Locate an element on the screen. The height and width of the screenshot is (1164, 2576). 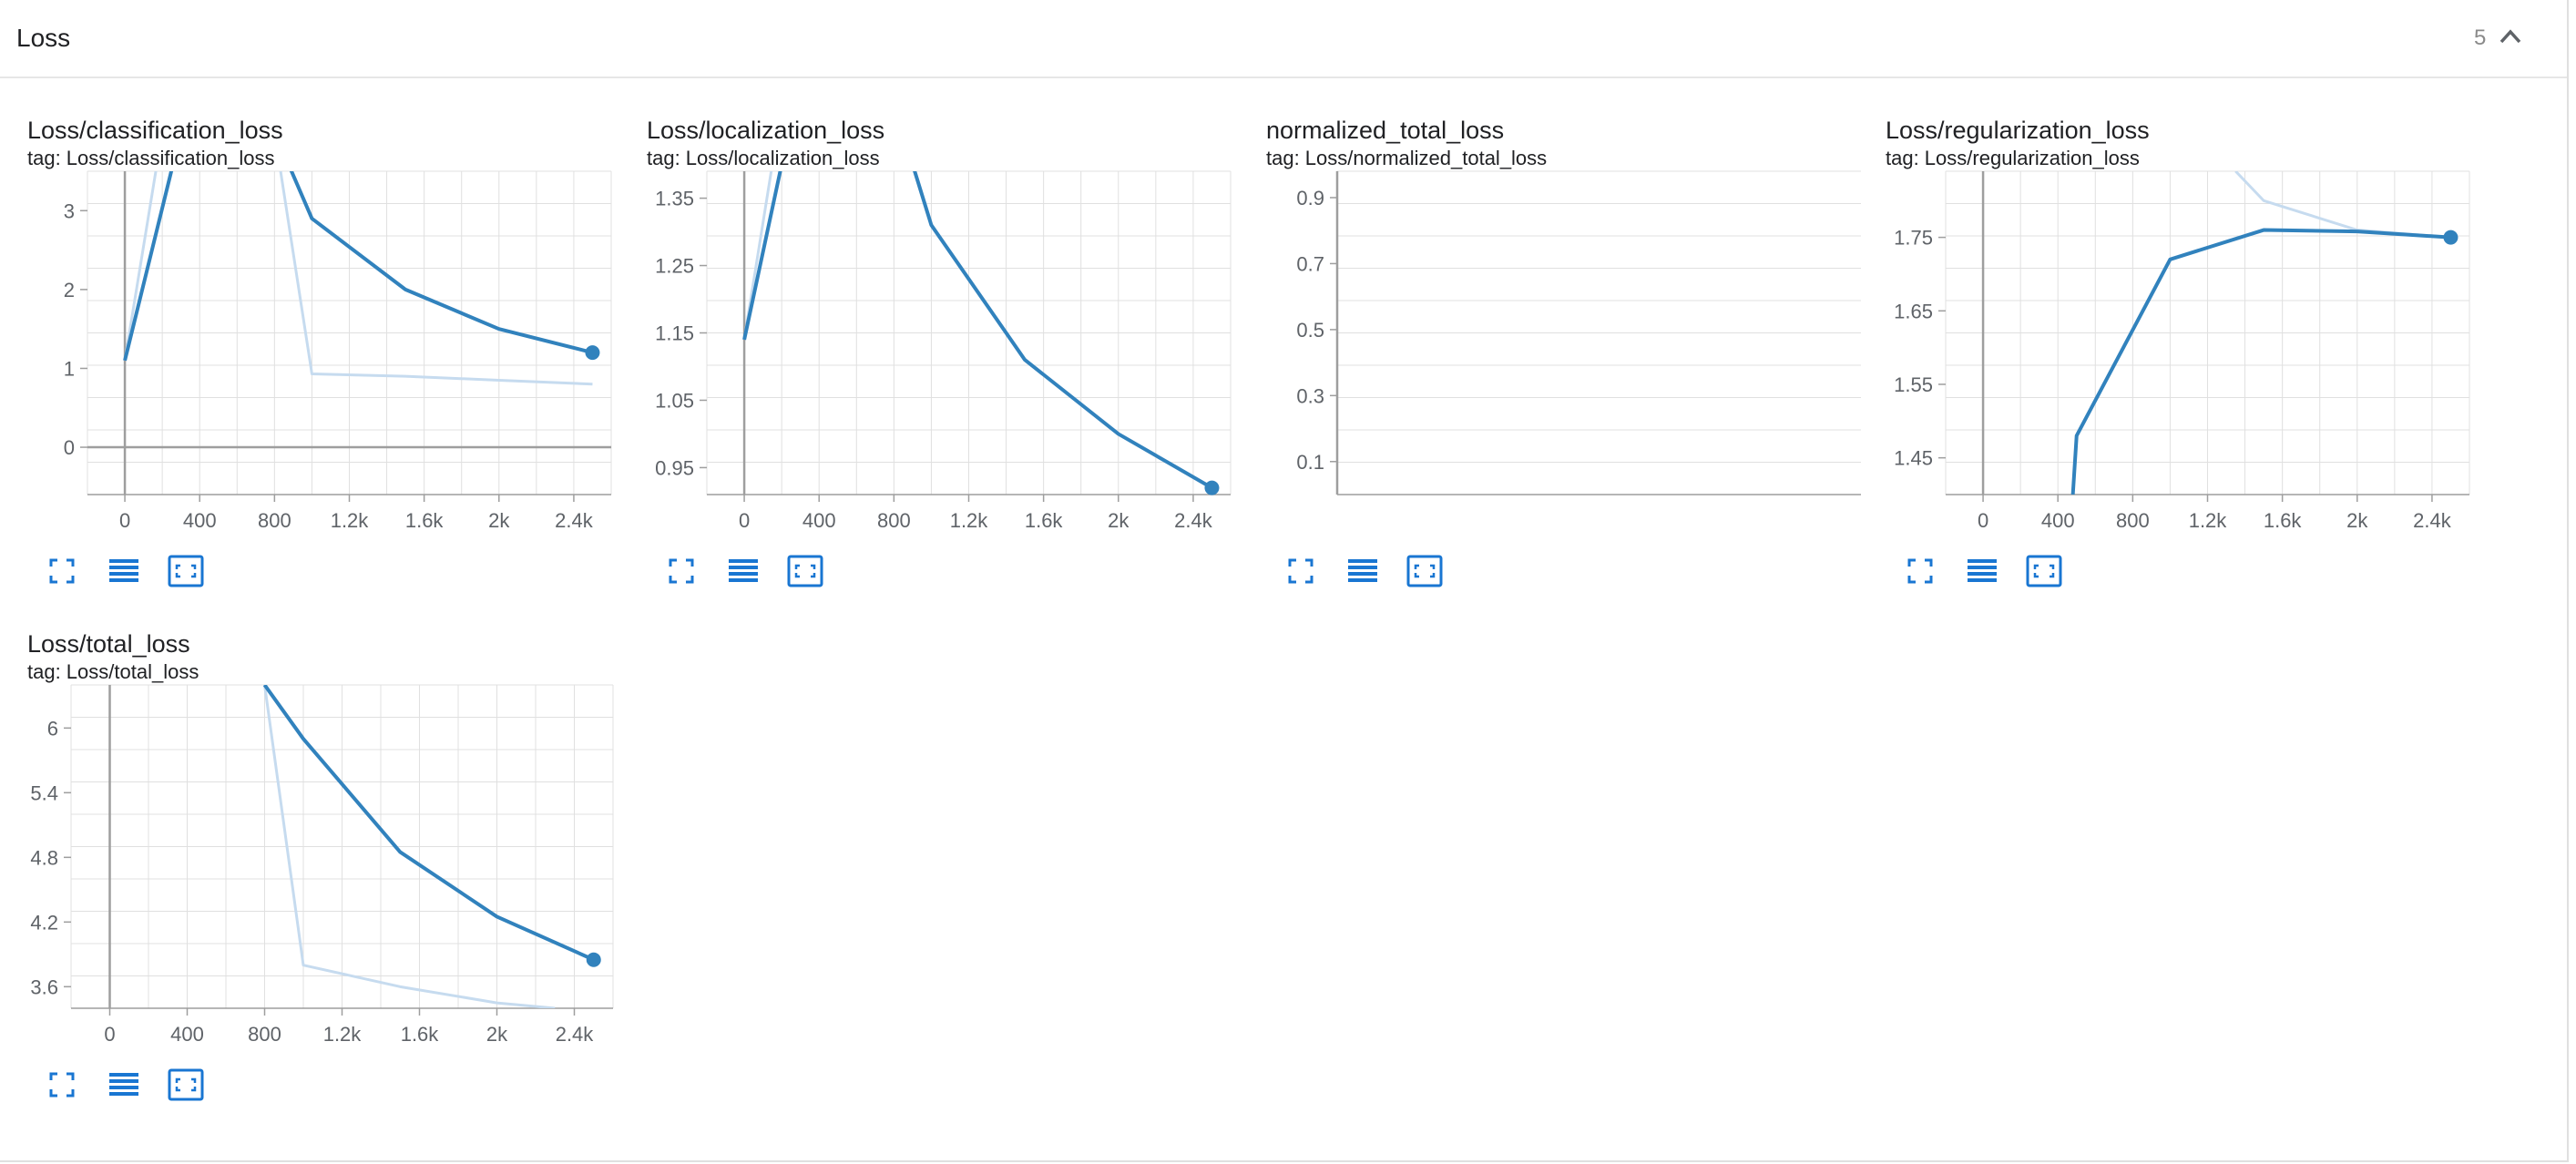
group-header: Loss 5 is located at coordinates (1284, 39).